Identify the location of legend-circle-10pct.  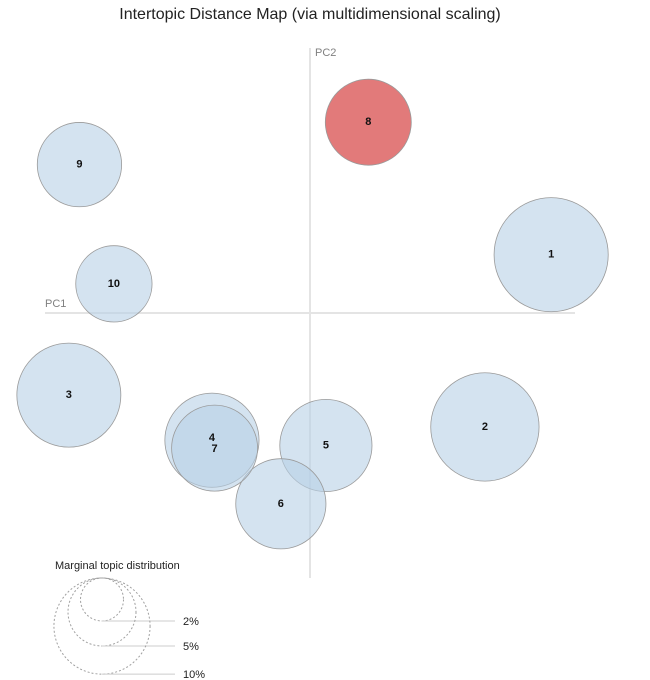
(102, 626).